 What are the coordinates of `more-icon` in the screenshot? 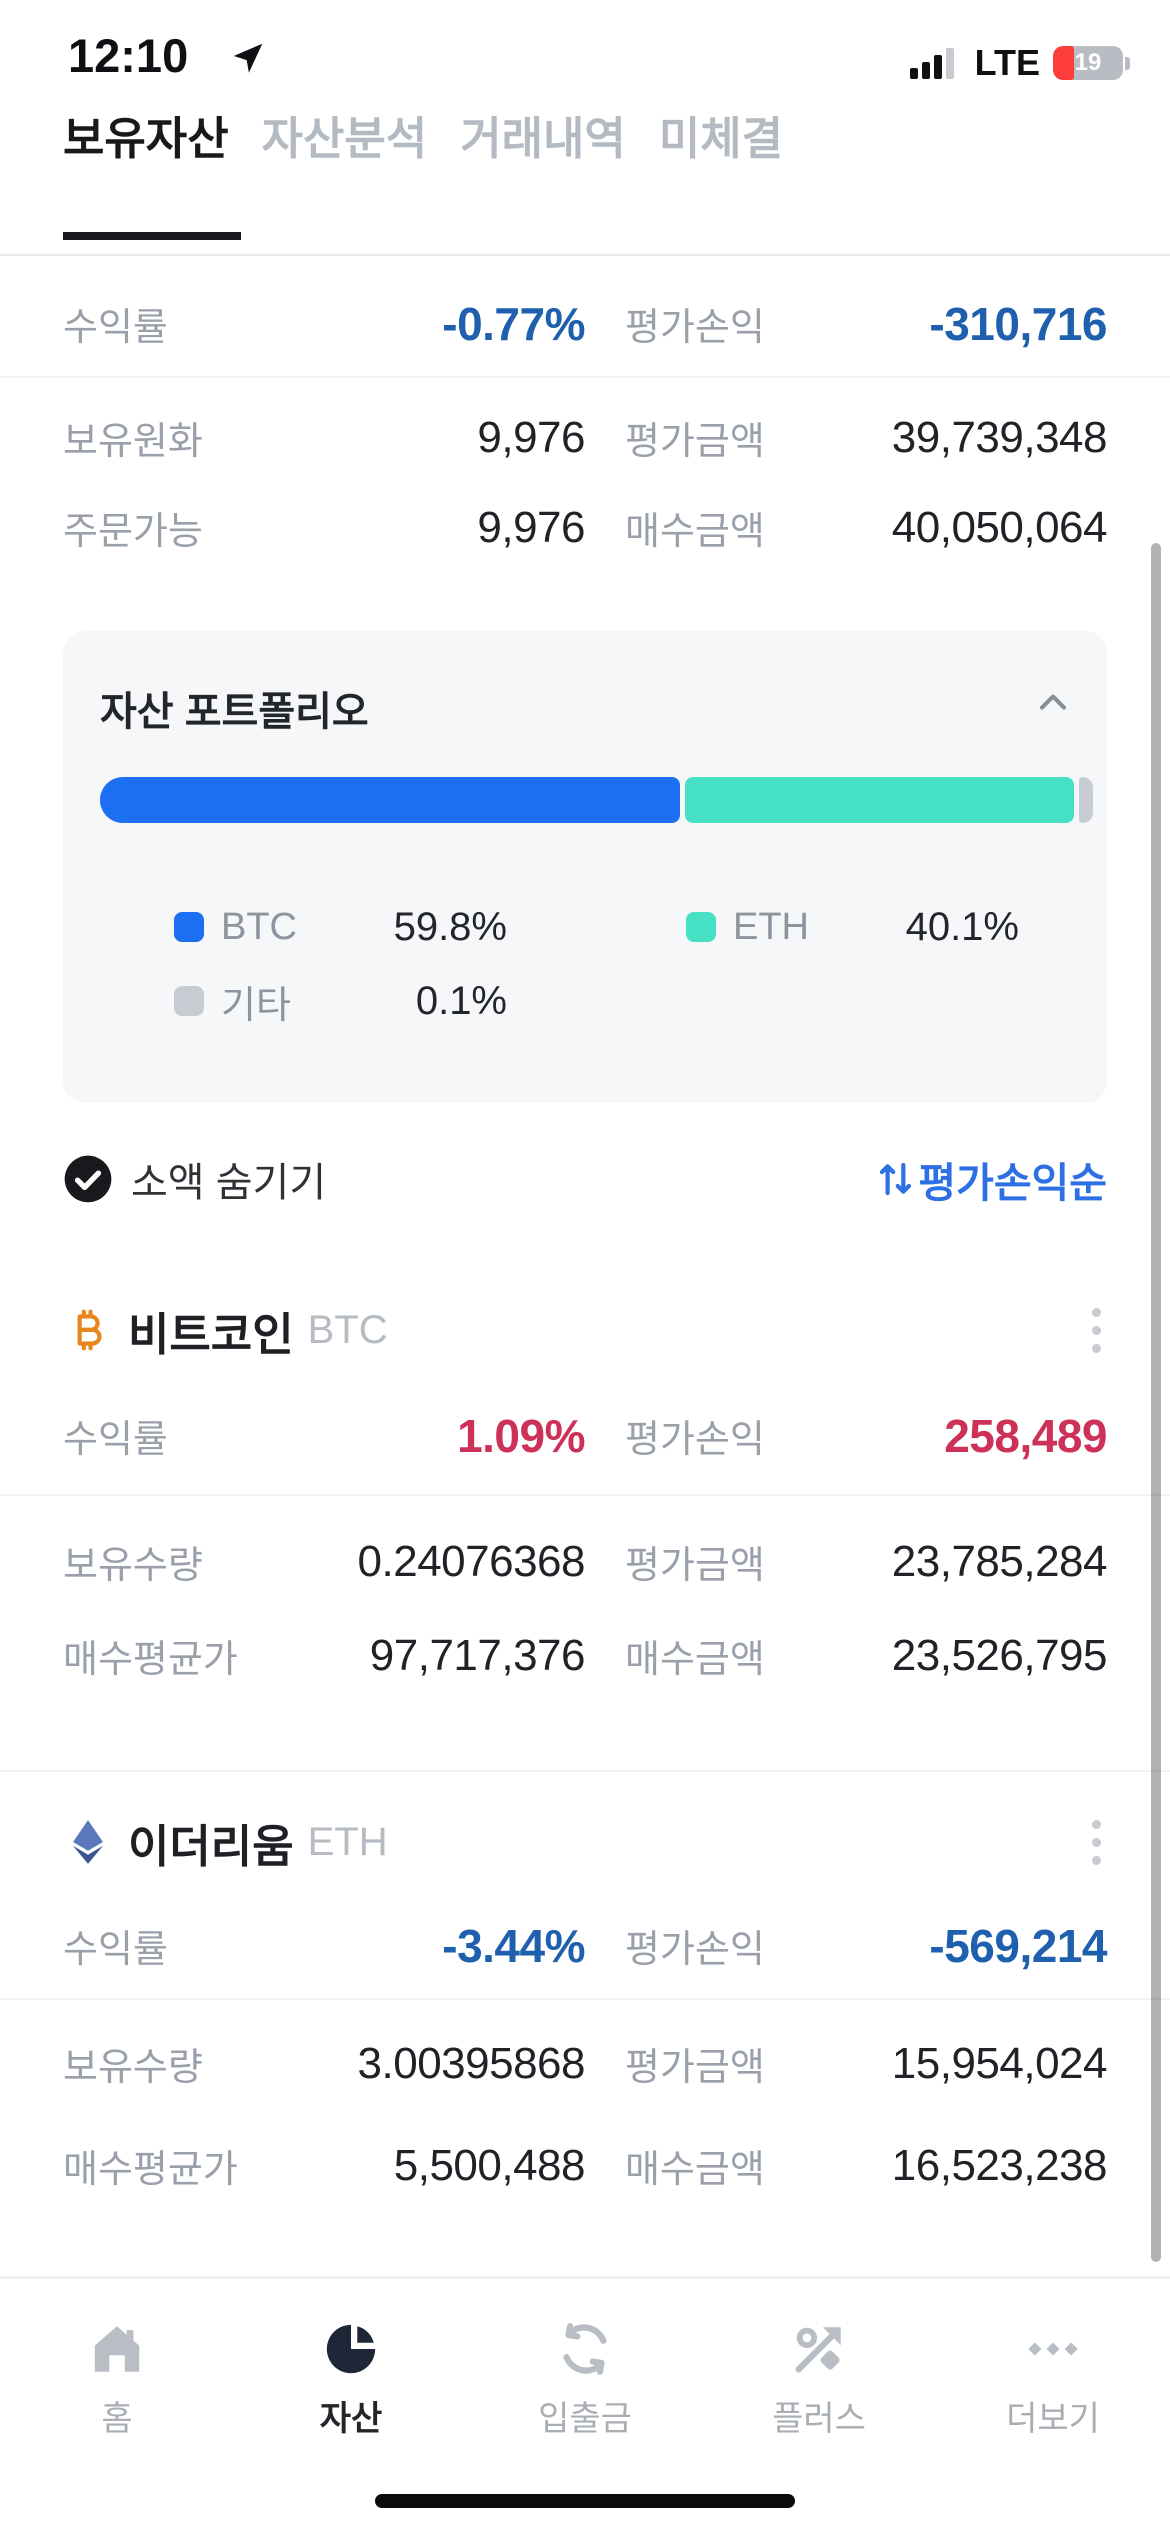 It's located at (1053, 2349).